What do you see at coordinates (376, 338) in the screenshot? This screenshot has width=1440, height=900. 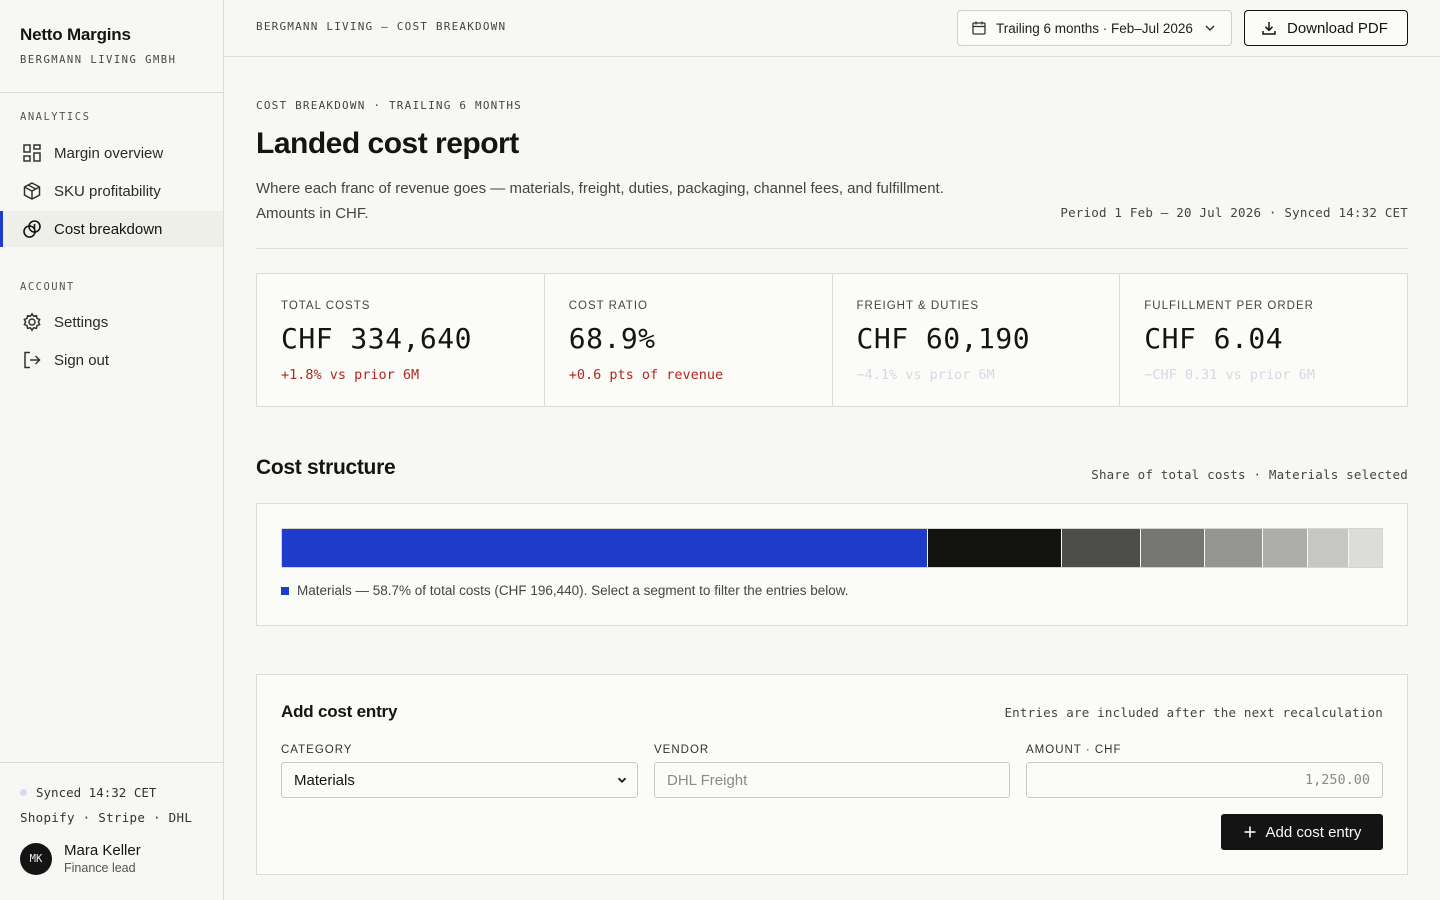 I see `kpi-value: CHF 334,640` at bounding box center [376, 338].